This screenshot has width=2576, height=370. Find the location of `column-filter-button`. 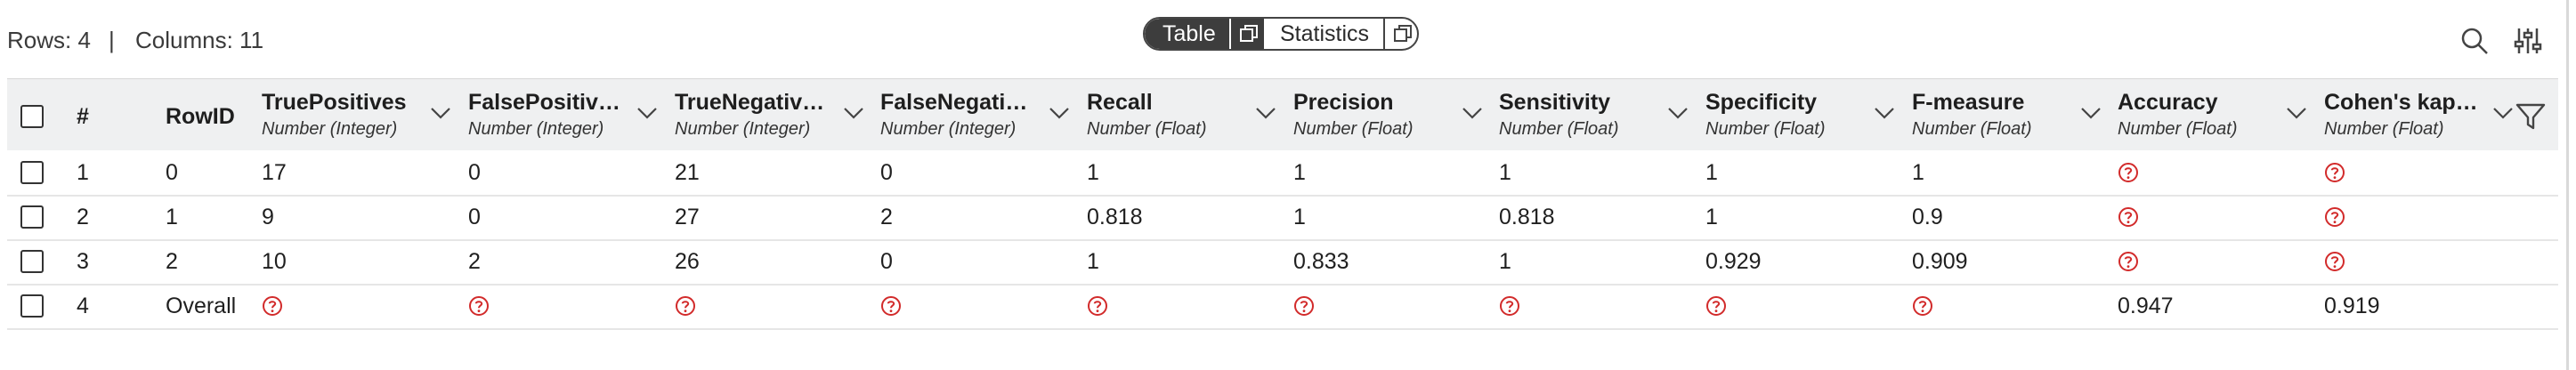

column-filter-button is located at coordinates (2531, 117).